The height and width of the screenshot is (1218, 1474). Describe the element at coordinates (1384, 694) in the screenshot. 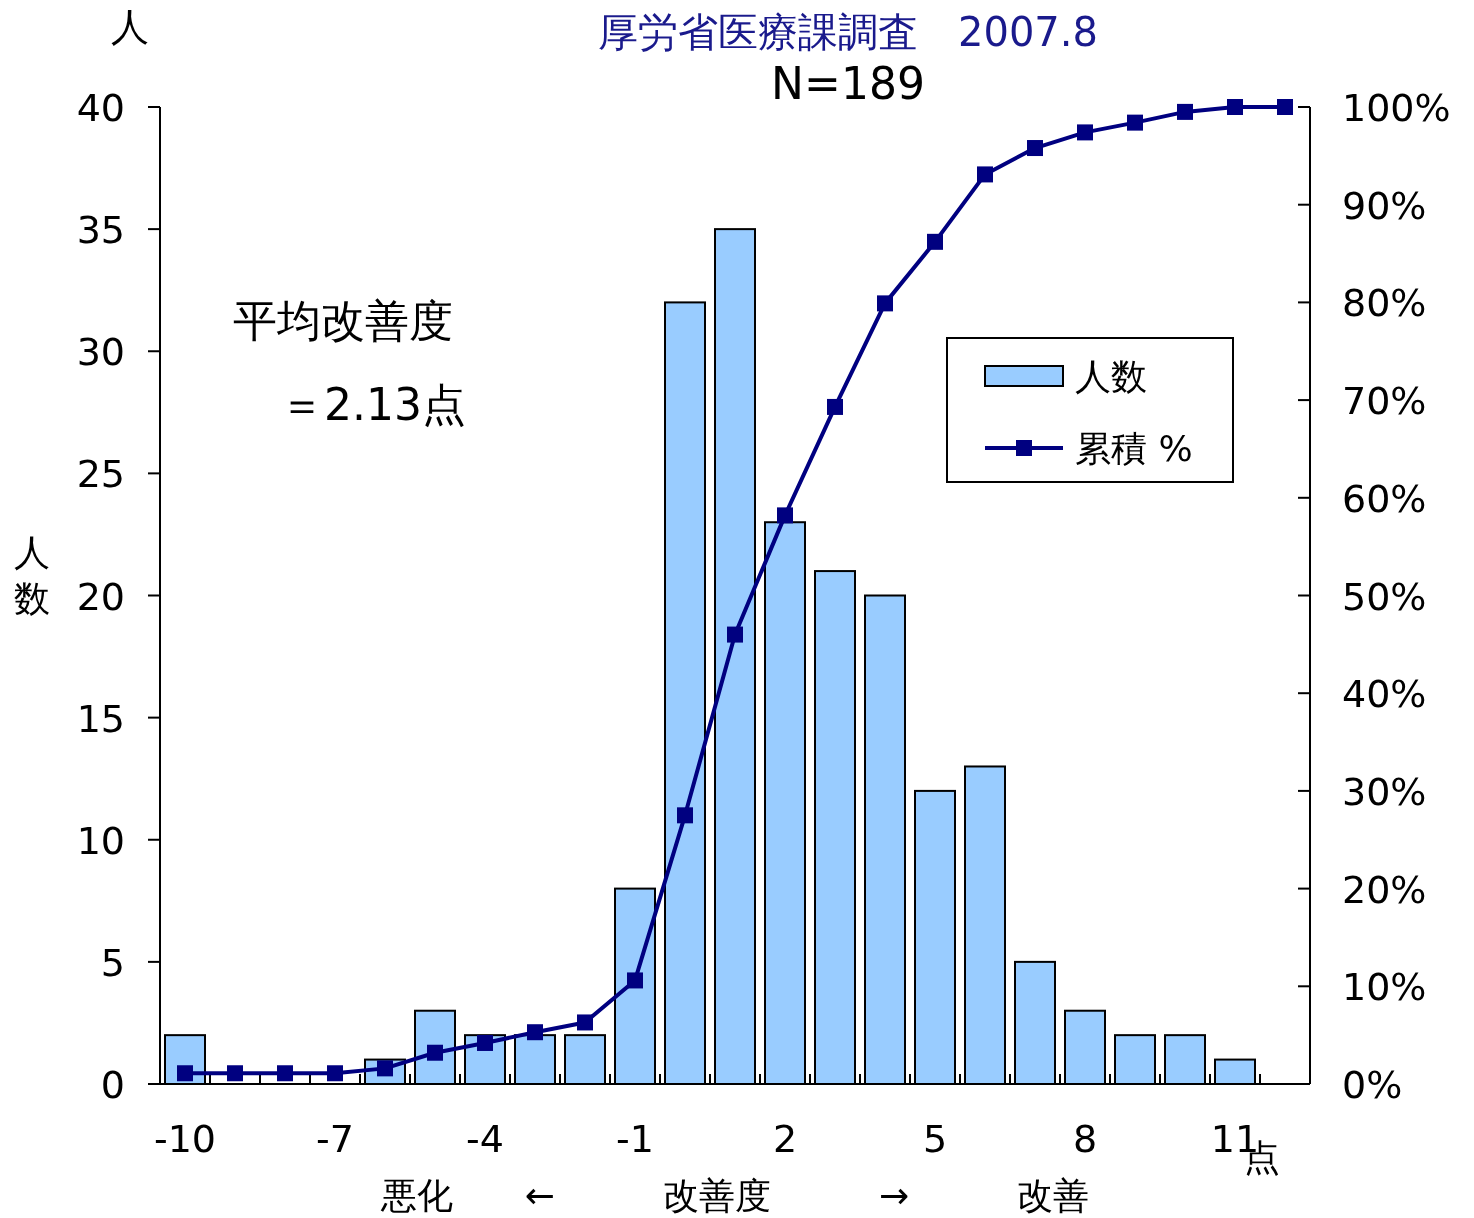

I see `y2-tick-label: 40%` at that location.